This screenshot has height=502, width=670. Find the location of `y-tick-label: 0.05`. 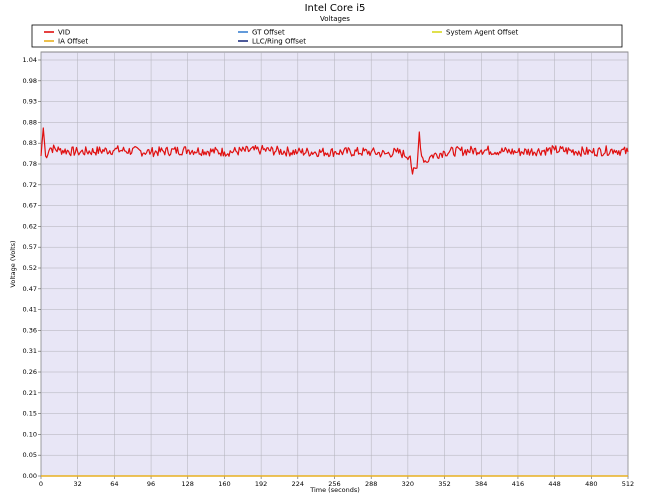

y-tick-label: 0.05 is located at coordinates (30, 455).